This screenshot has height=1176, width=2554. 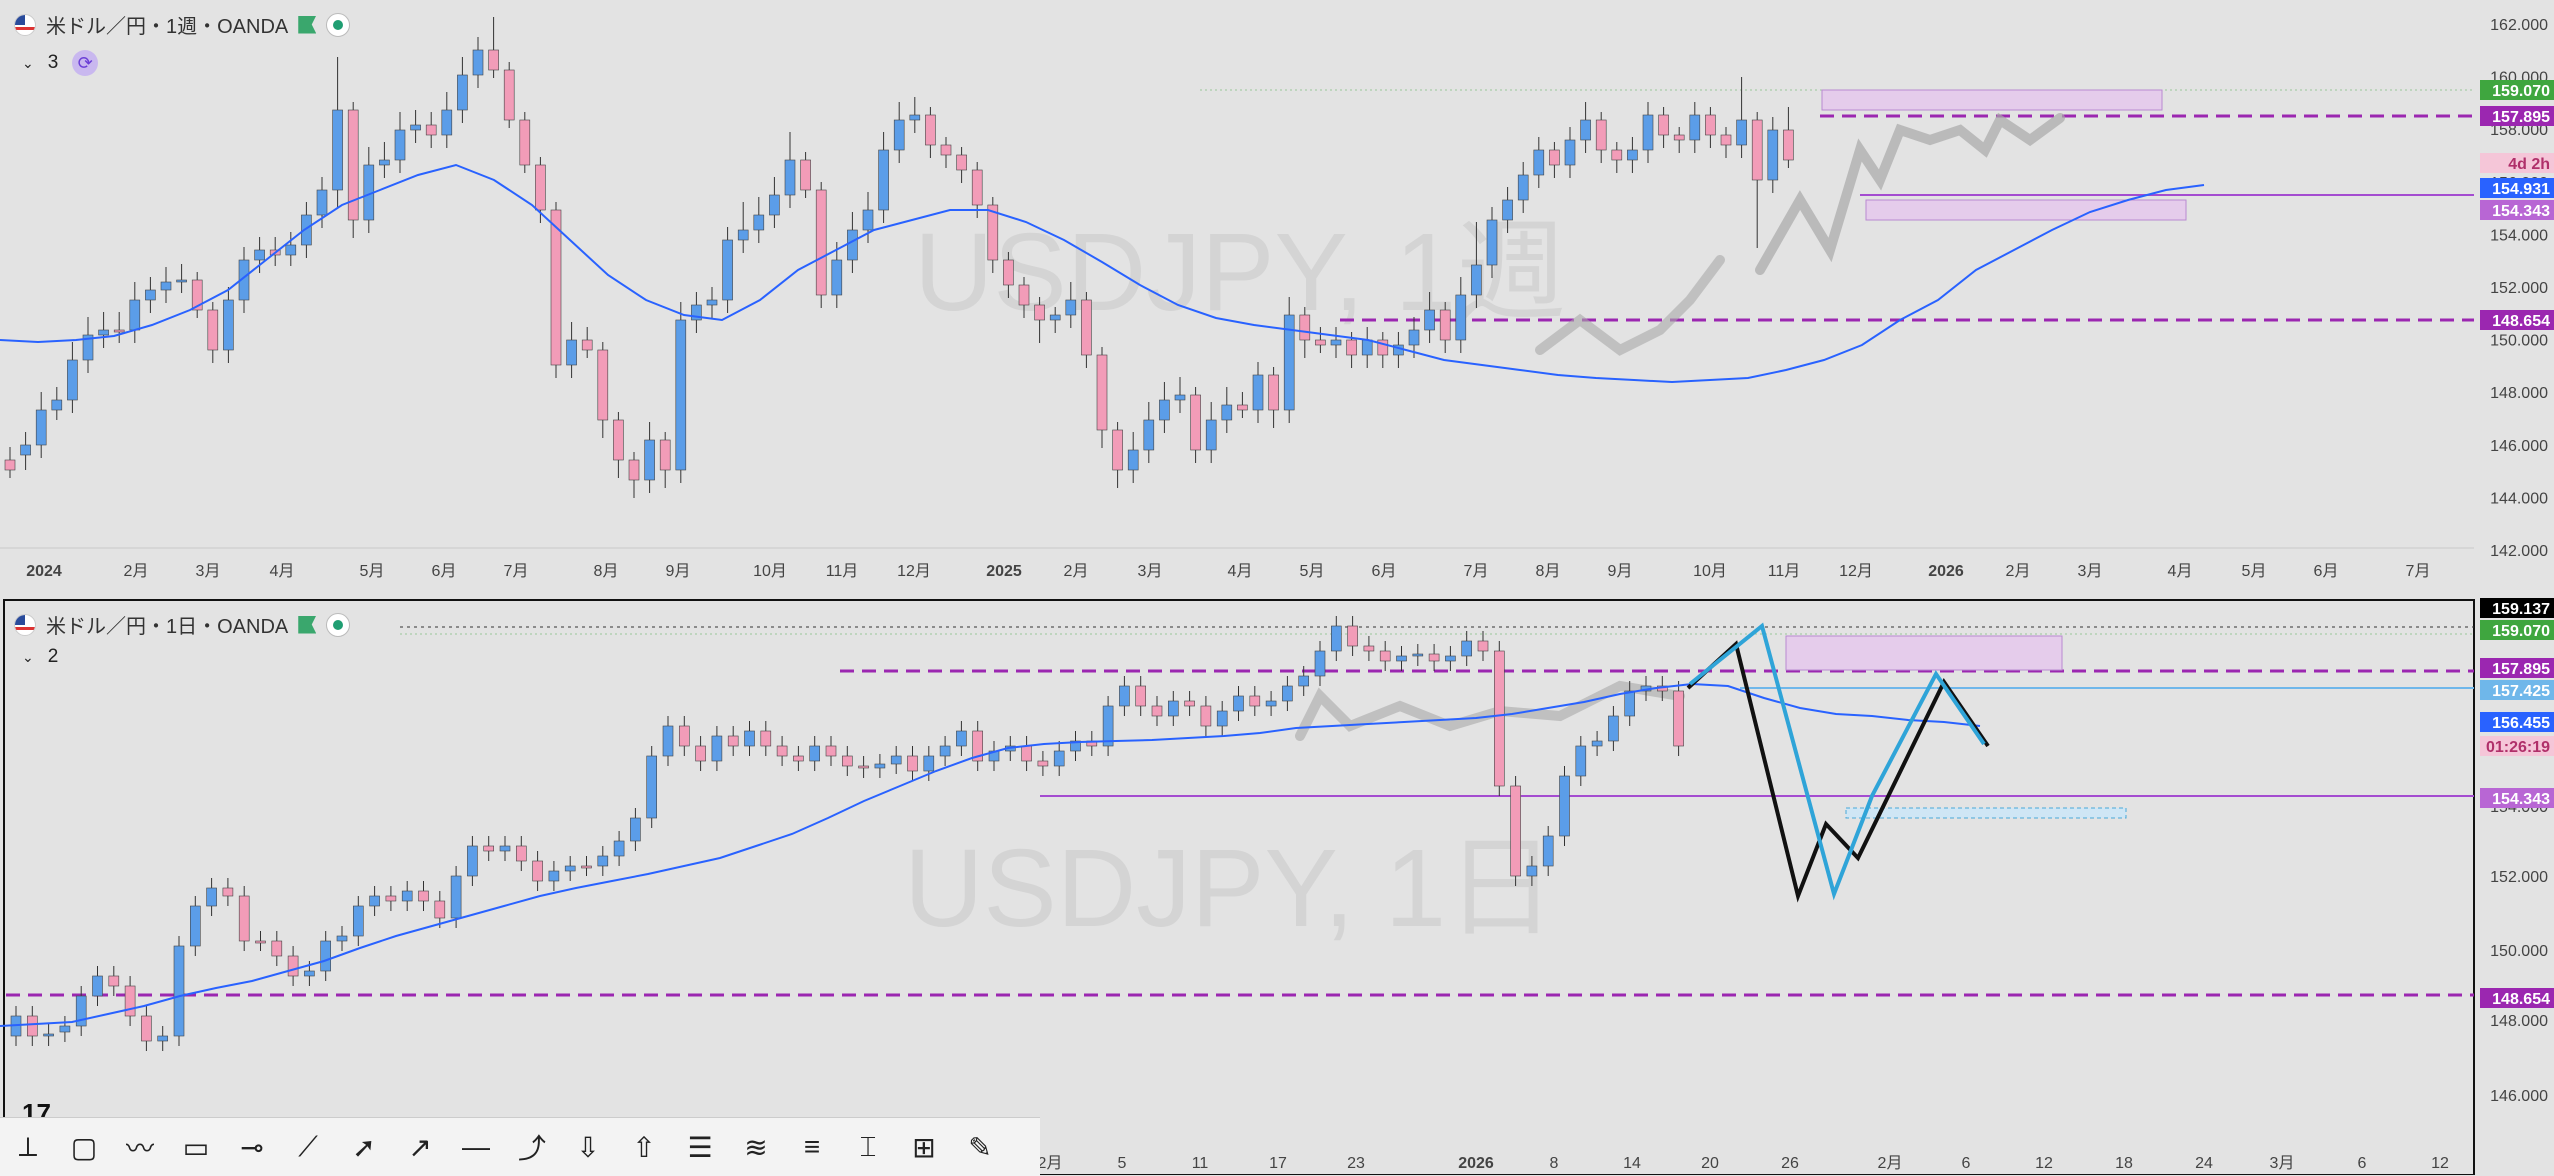 I want to click on weekly-indicator-toggle: ⌄ 3 ⟳, so click(x=60, y=63).